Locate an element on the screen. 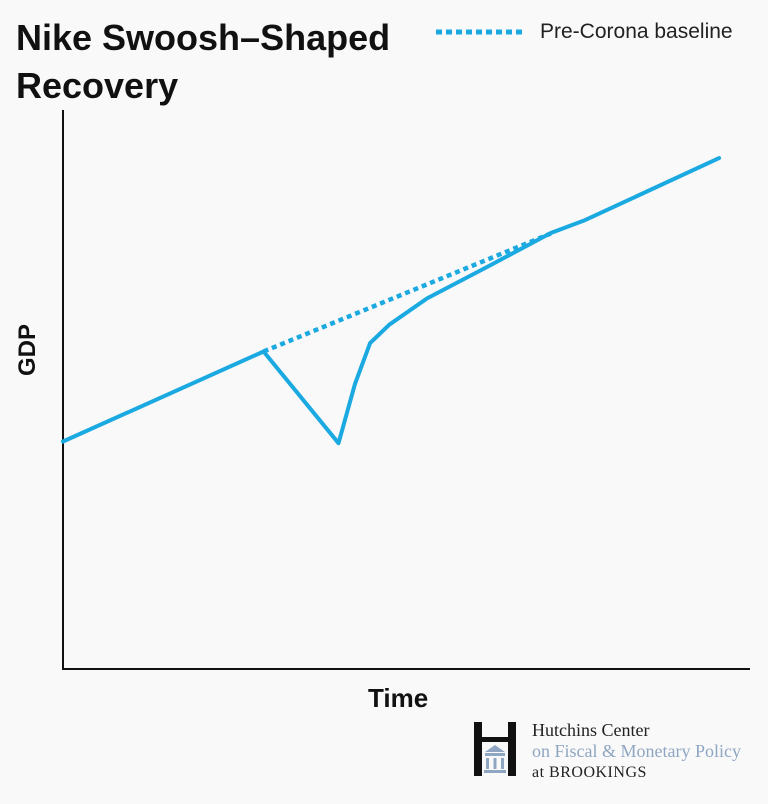  legend-swatch-dotted is located at coordinates (480, 32).